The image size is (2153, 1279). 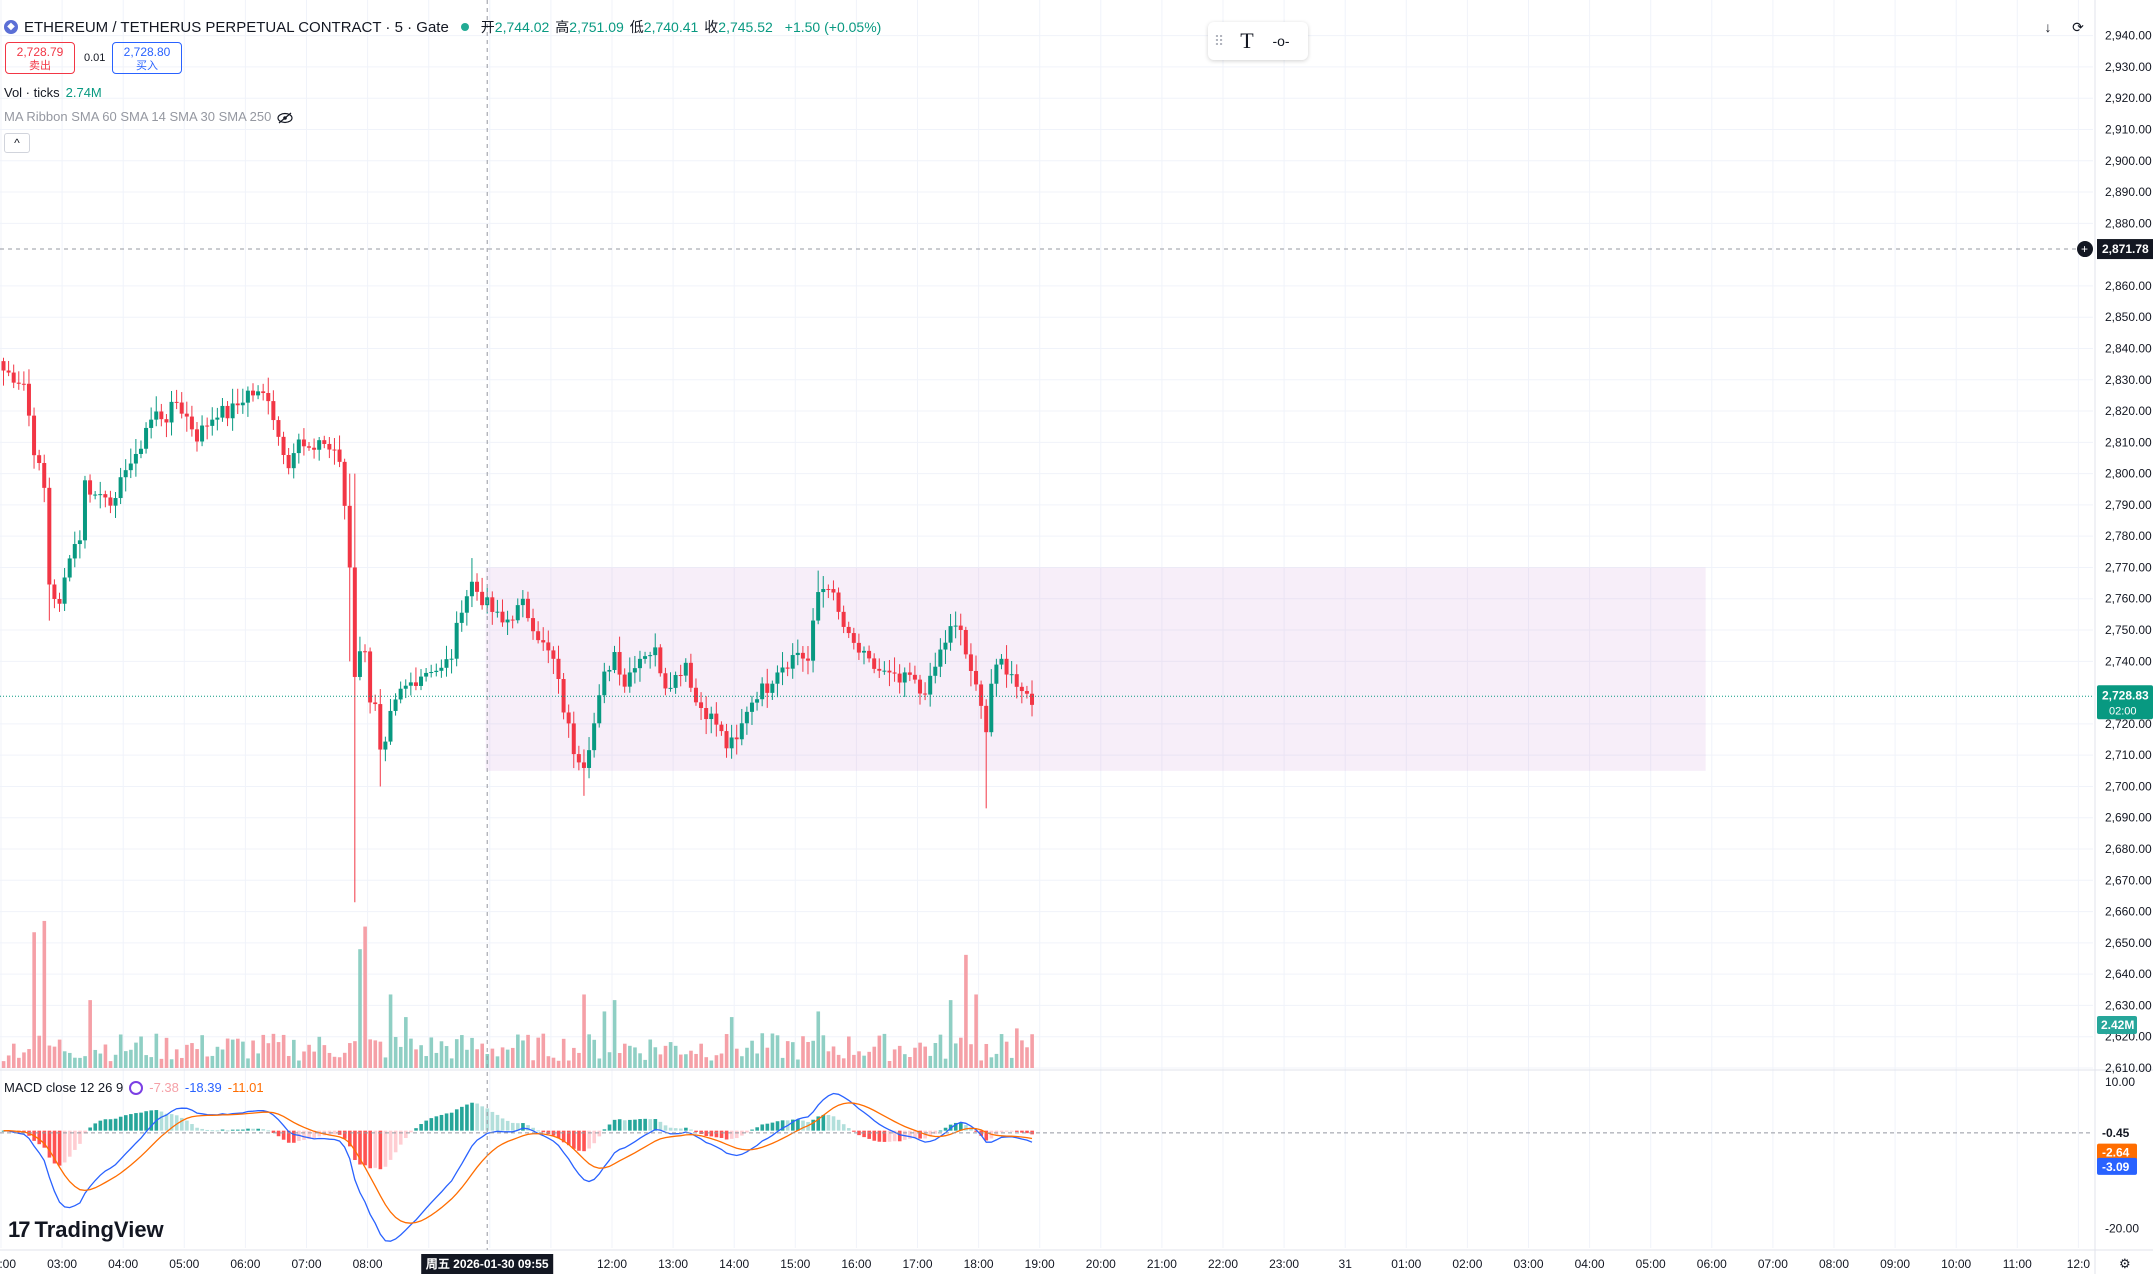 What do you see at coordinates (148, 116) in the screenshot?
I see `ma-ribbon-legend: MA Ribbon SMA 60 SMA 14 SMA 30 SMA 250` at bounding box center [148, 116].